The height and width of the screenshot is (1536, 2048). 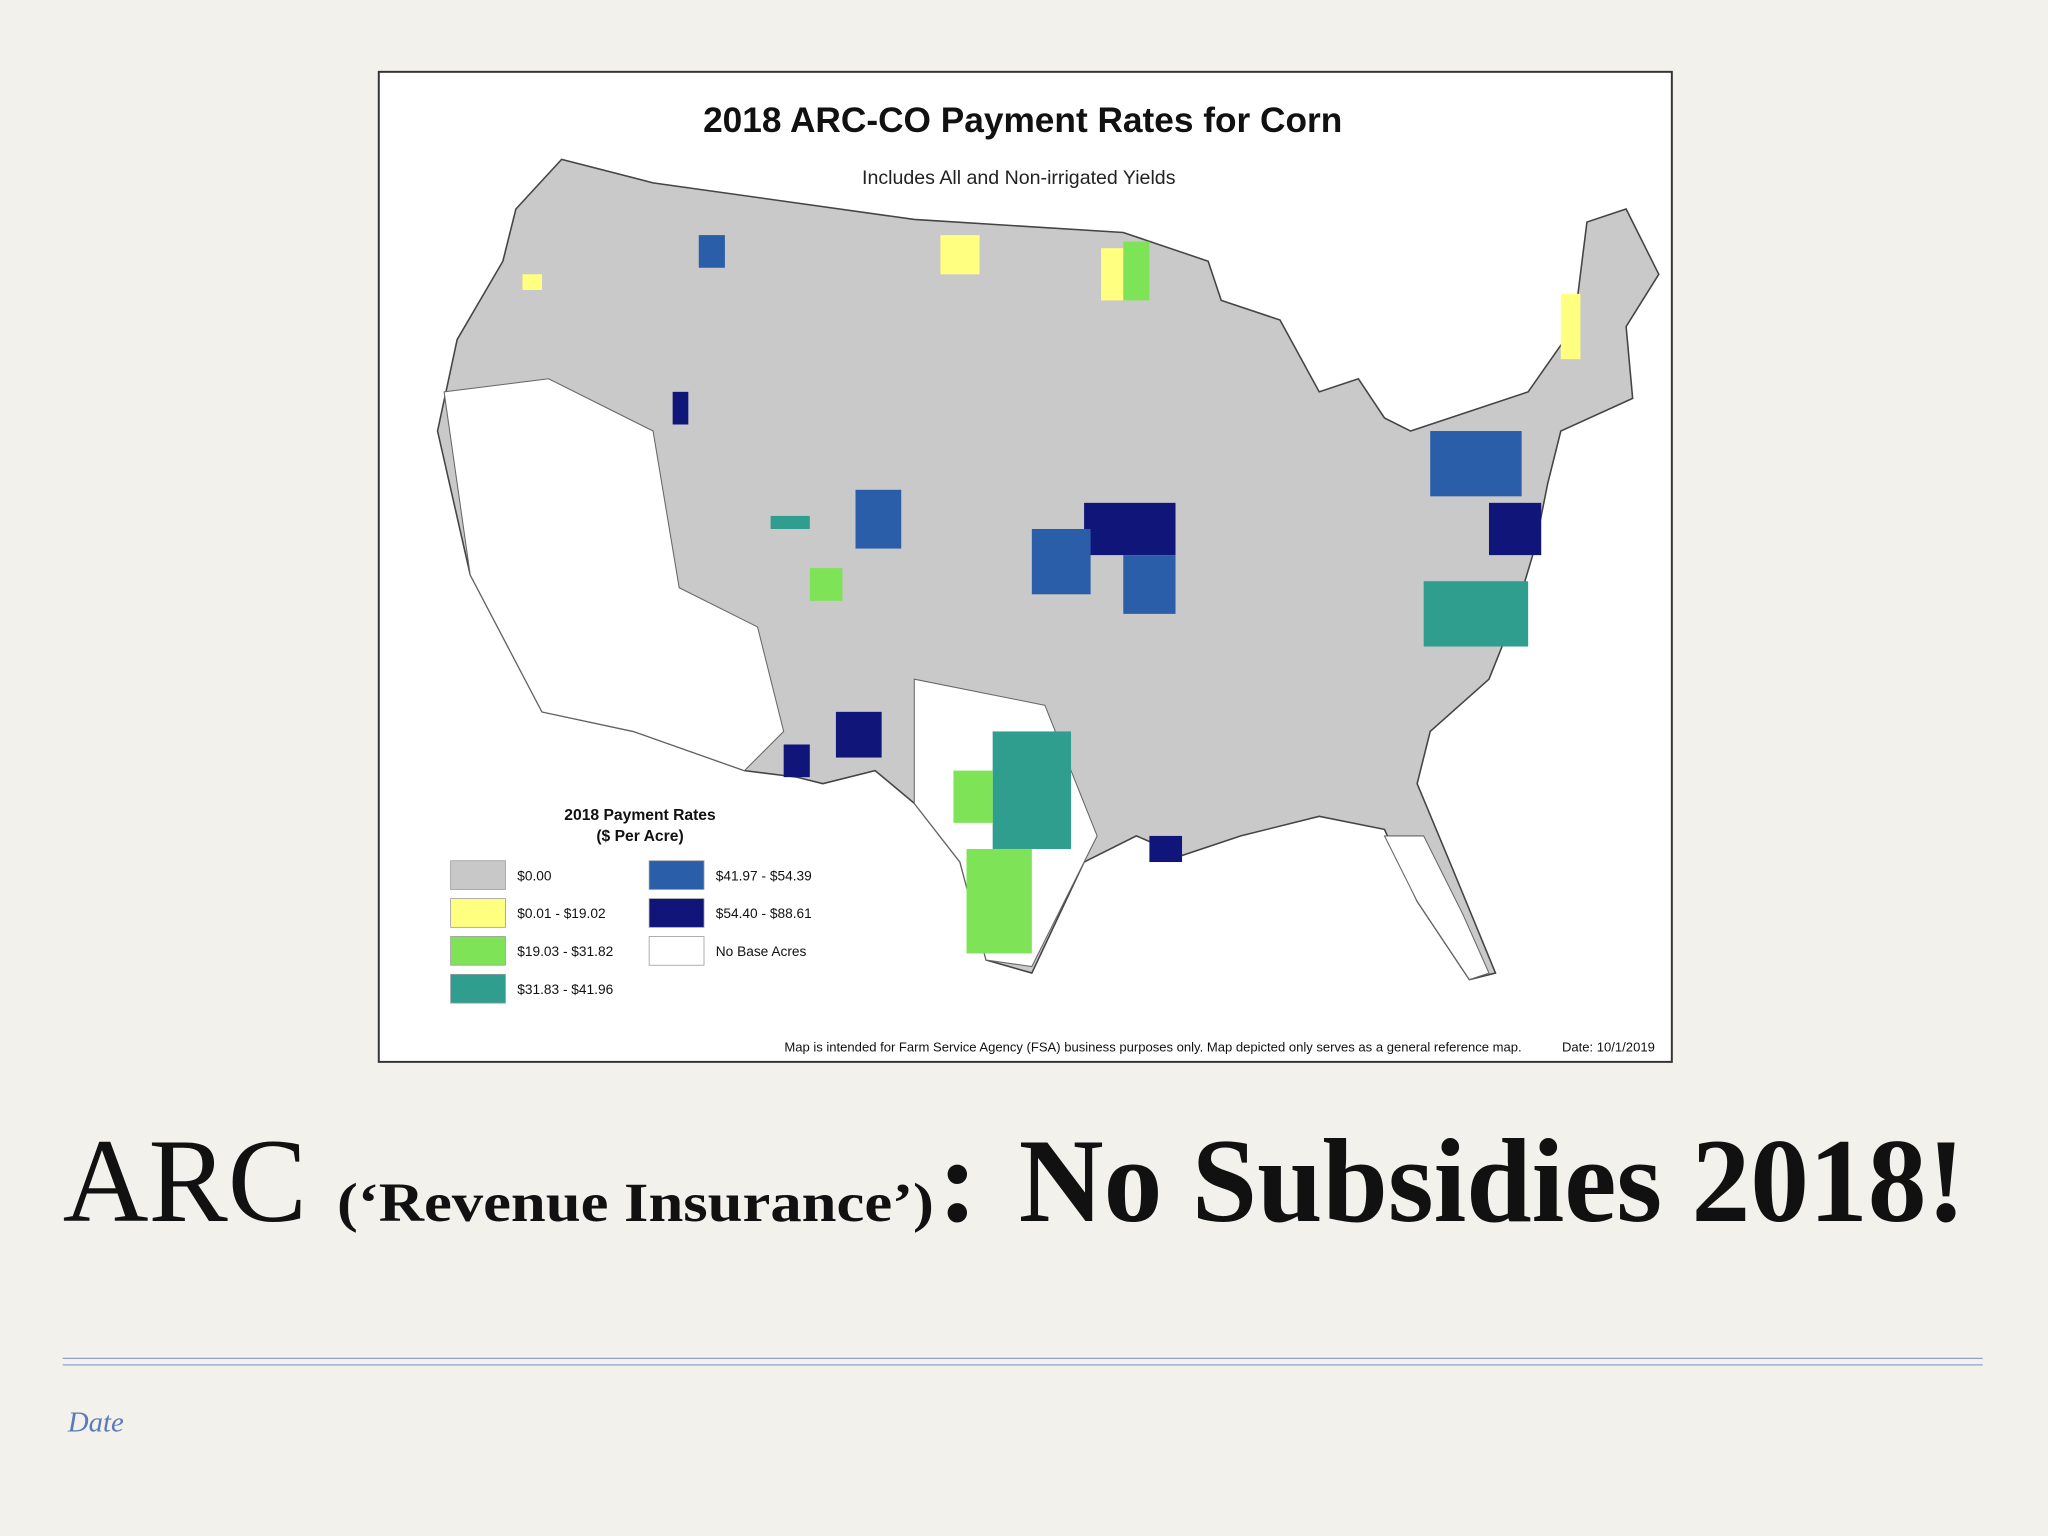 What do you see at coordinates (95, 1423) in the screenshot?
I see `footer-date: Date` at bounding box center [95, 1423].